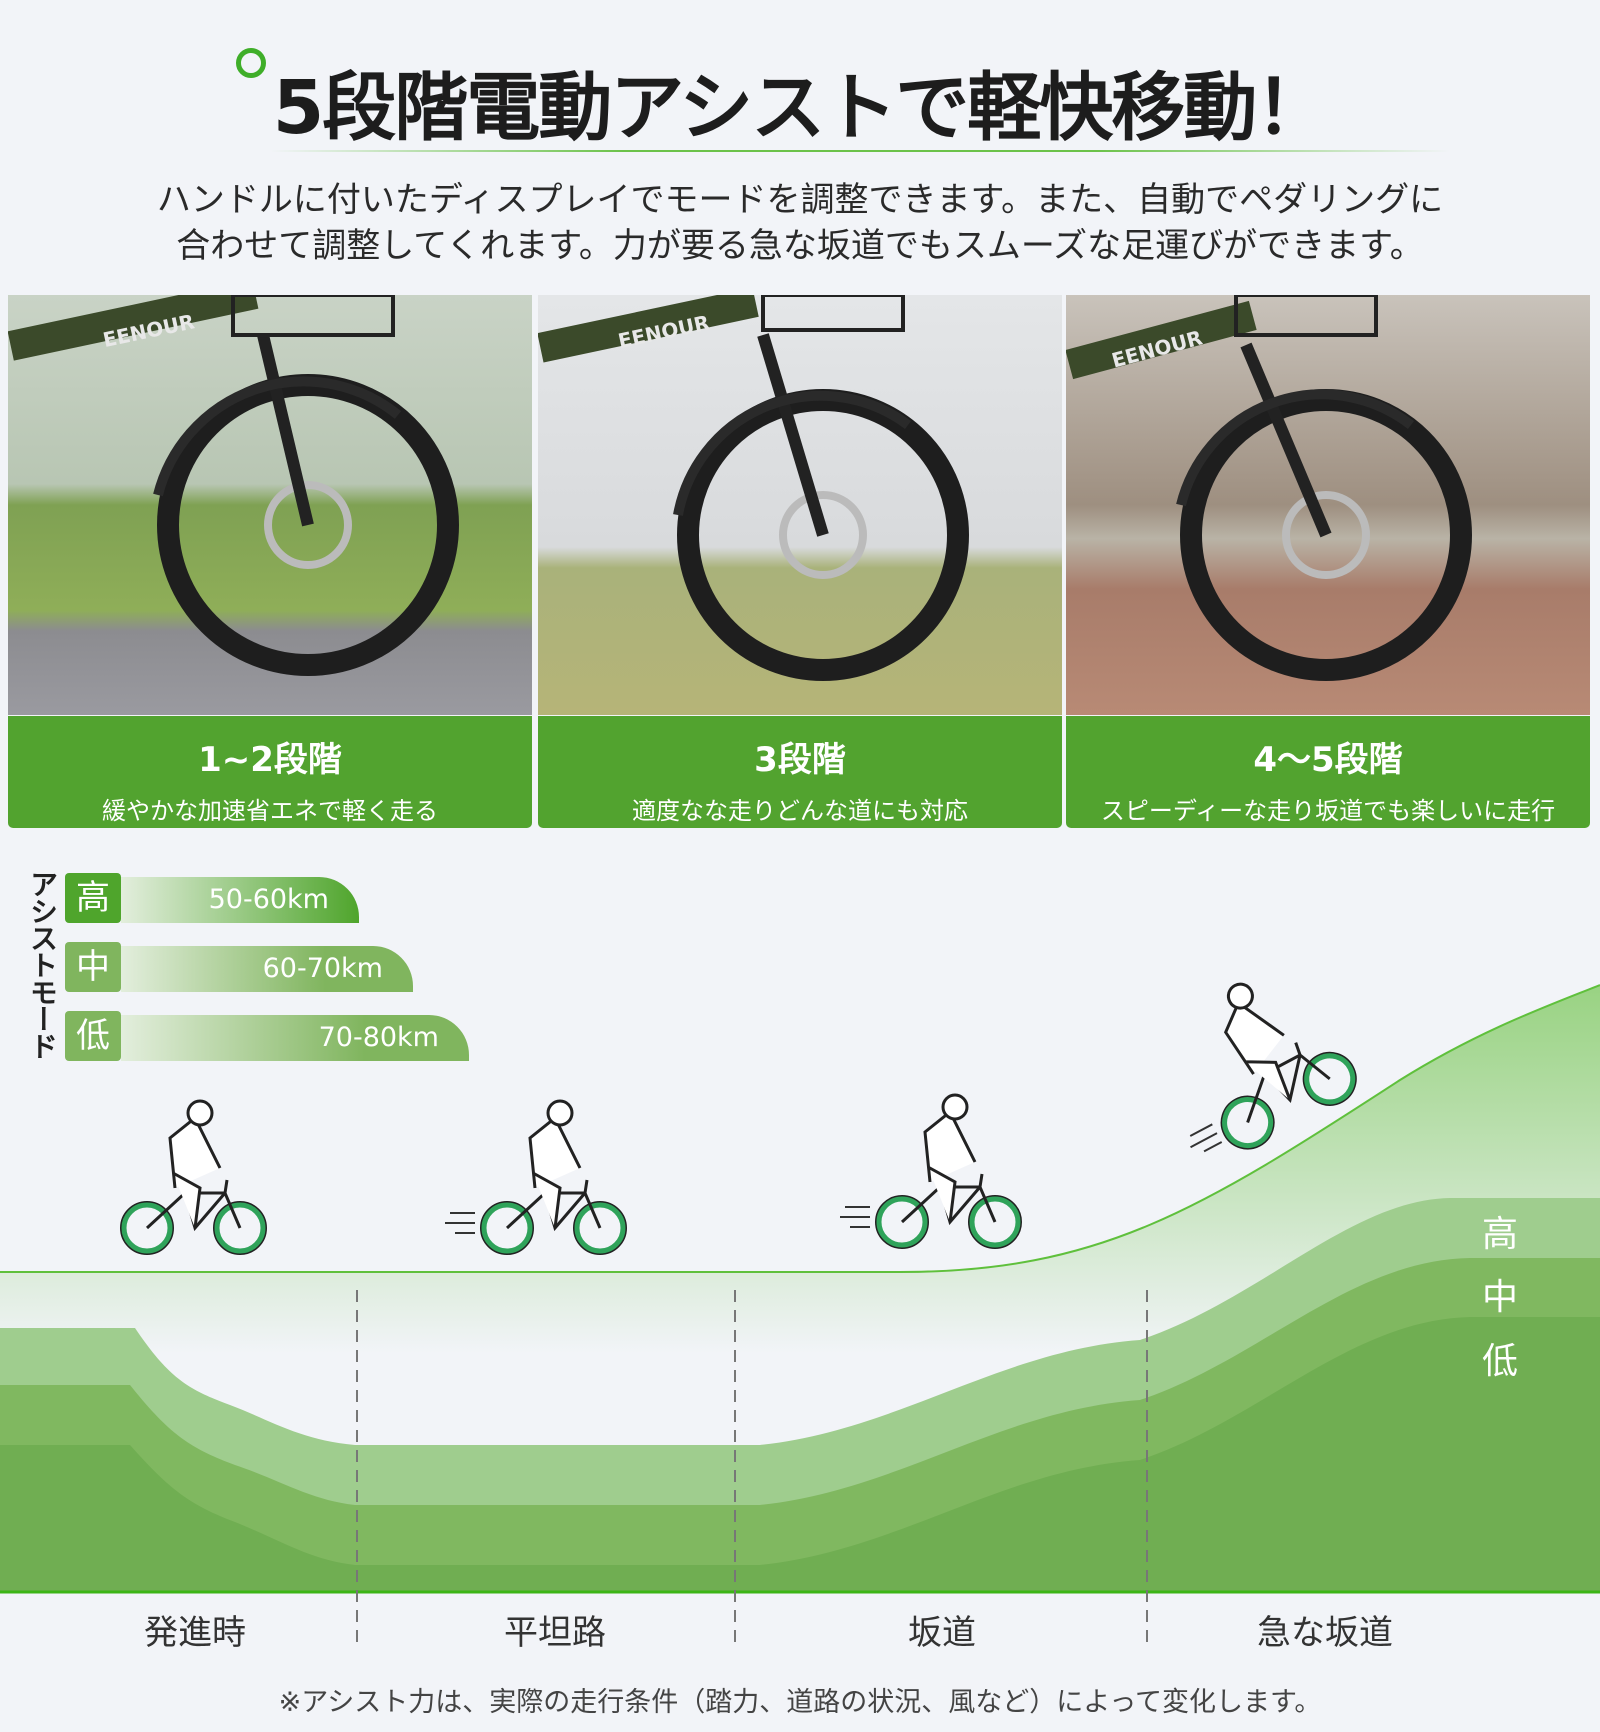 This screenshot has width=1600, height=1732. Describe the element at coordinates (93, 967) in the screenshot. I see `level-mid-badge: 中` at that location.